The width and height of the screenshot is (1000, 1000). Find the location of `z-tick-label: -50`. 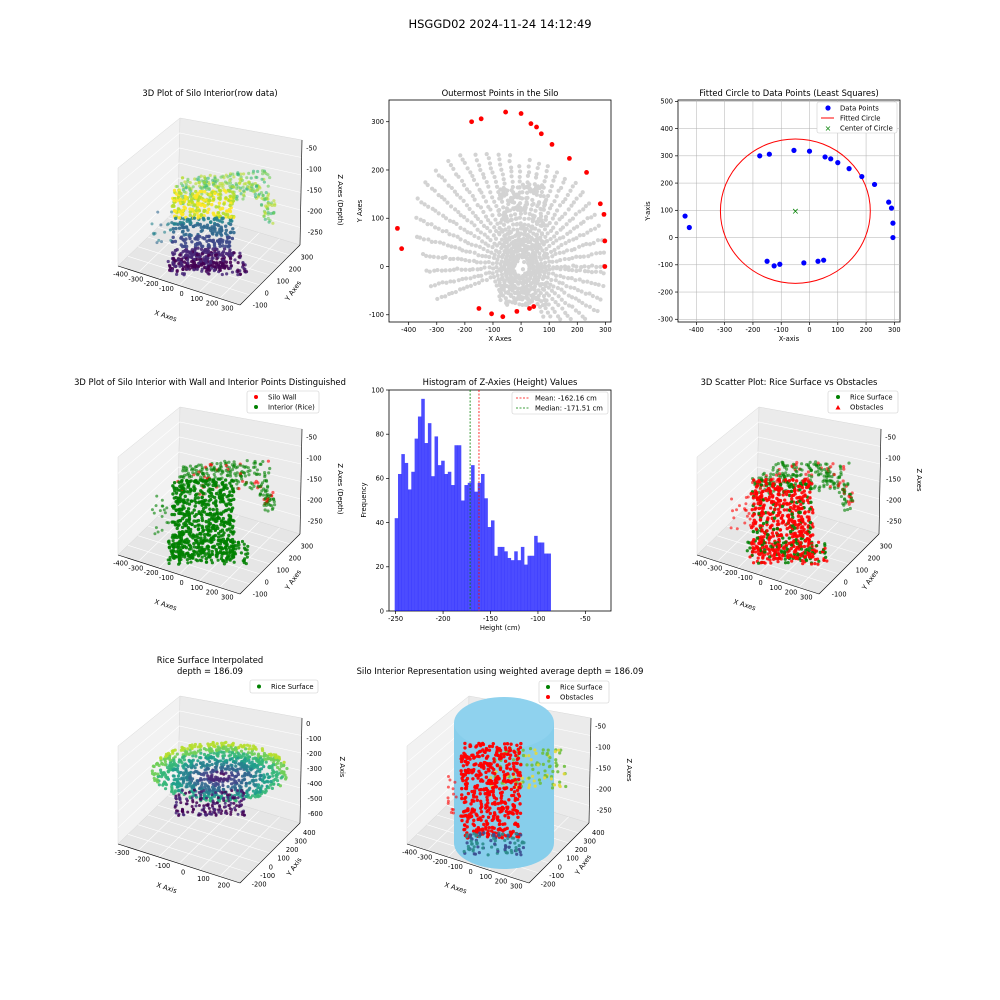

z-tick-label: -50 is located at coordinates (311, 437).